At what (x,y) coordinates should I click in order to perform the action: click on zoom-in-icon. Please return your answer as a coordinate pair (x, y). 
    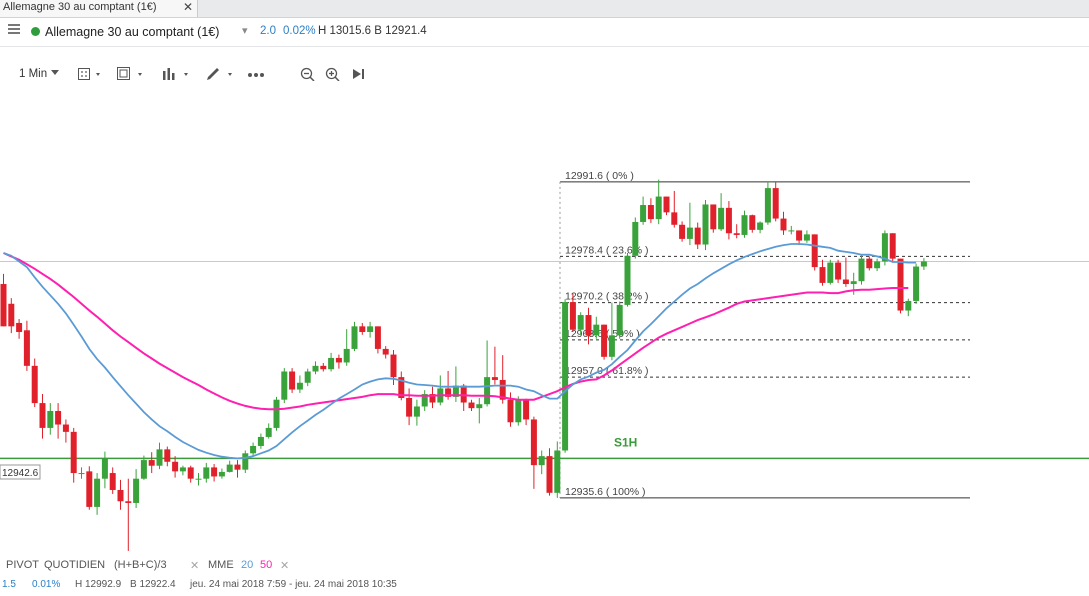
    Looking at the image, I should click on (333, 74).